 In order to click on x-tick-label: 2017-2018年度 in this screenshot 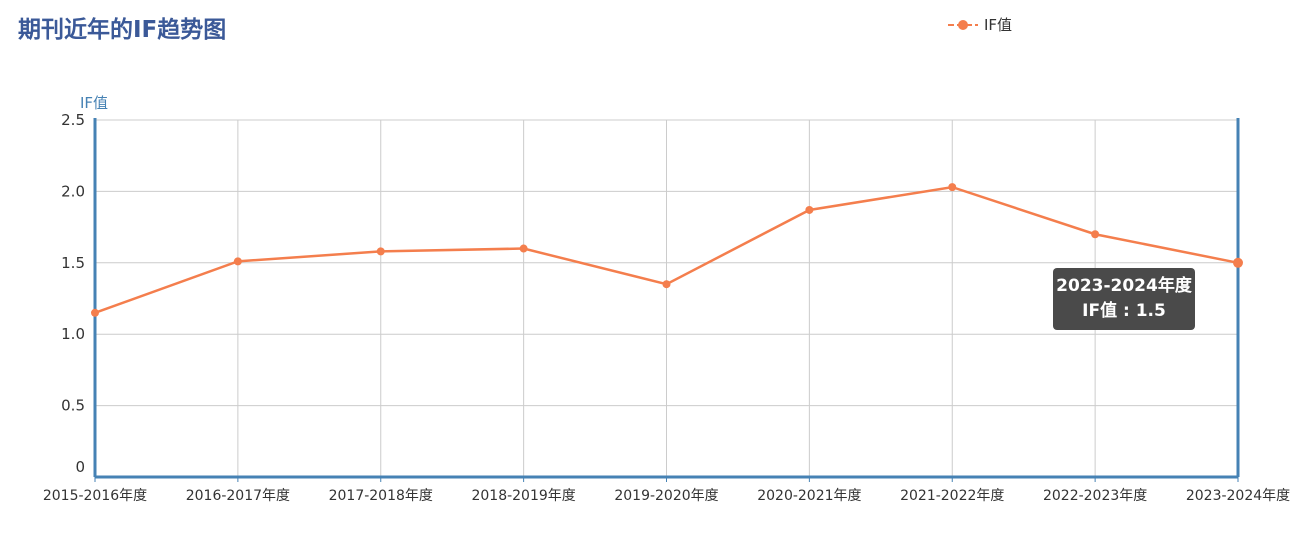, I will do `click(381, 496)`.